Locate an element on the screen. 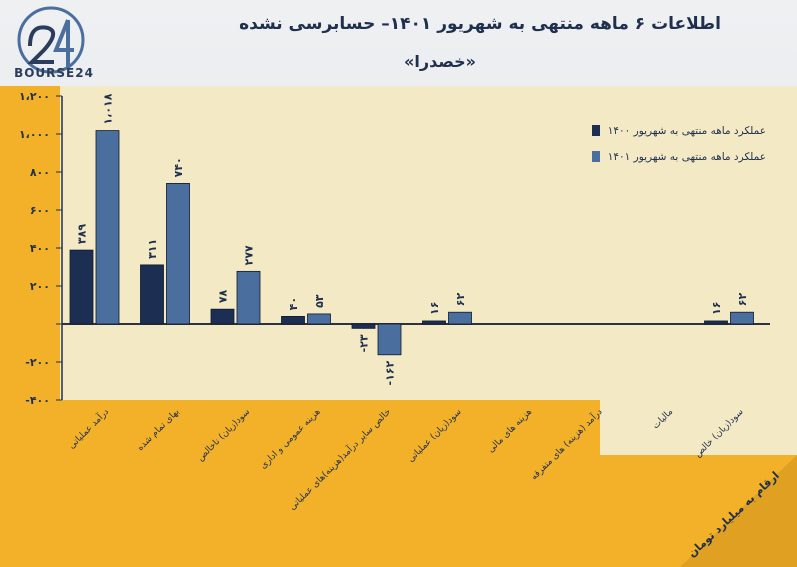  y-tick-label: ۱،۲۰۰ is located at coordinates (34, 96).